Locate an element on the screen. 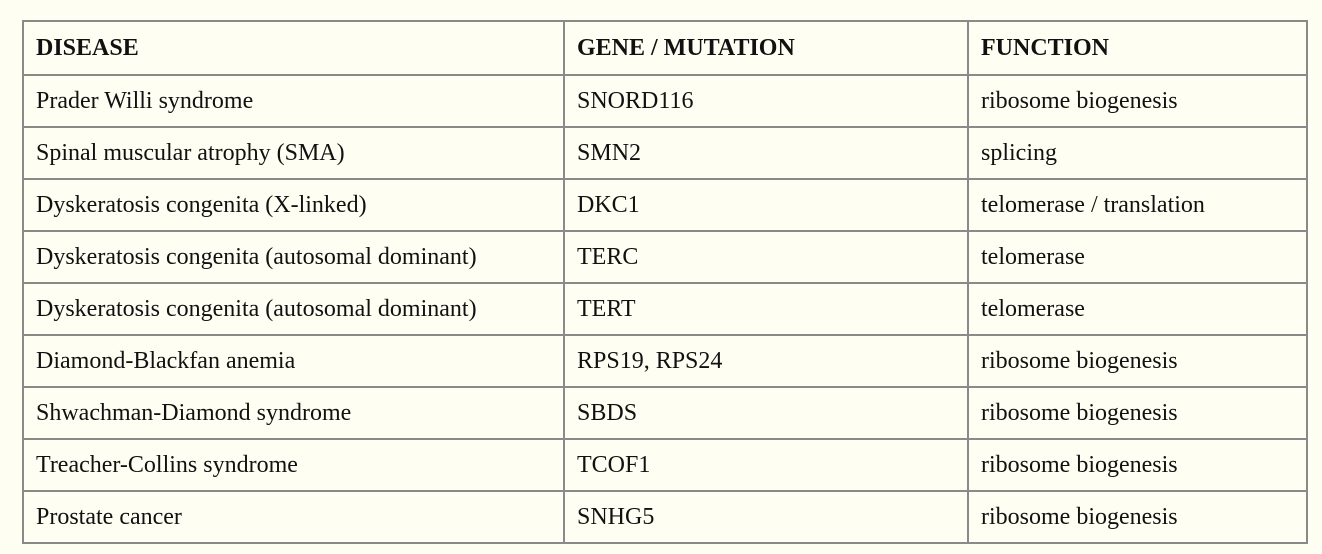  header-gene-mutation: GENE / MUTATION is located at coordinates (766, 48).